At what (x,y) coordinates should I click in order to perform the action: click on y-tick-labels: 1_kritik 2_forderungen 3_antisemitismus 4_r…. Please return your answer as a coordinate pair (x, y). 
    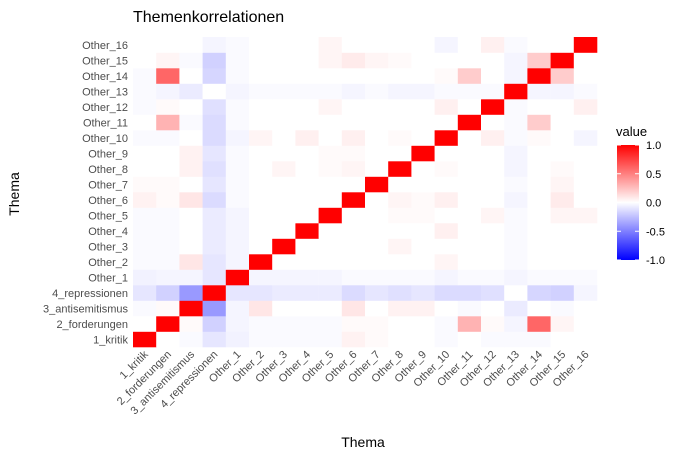
    Looking at the image, I should click on (85, 193).